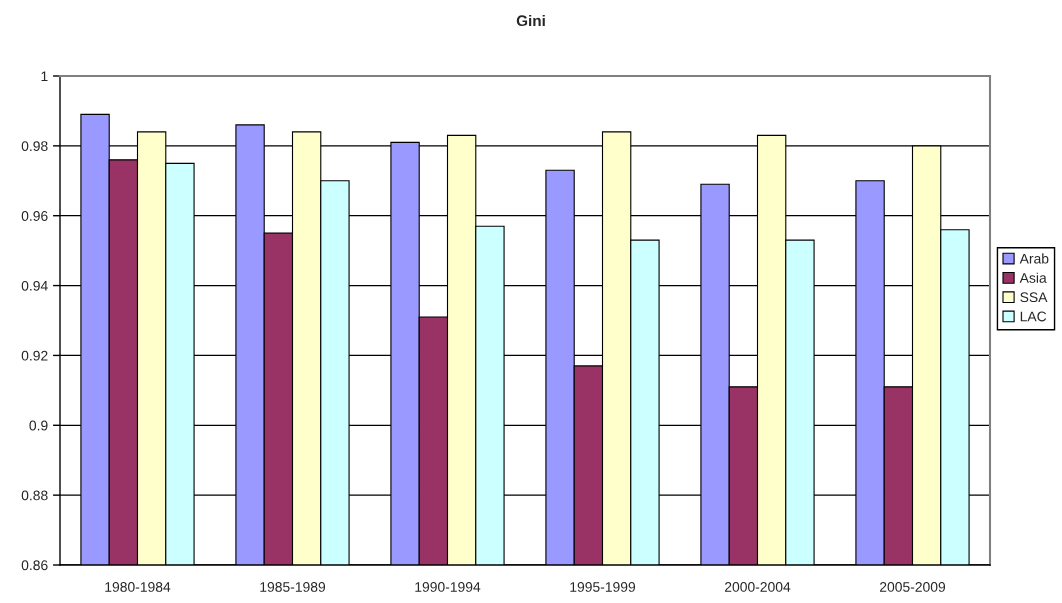 This screenshot has height=603, width=1062. What do you see at coordinates (603, 587) in the screenshot?
I see `x-tick-label: 1995-1999` at bounding box center [603, 587].